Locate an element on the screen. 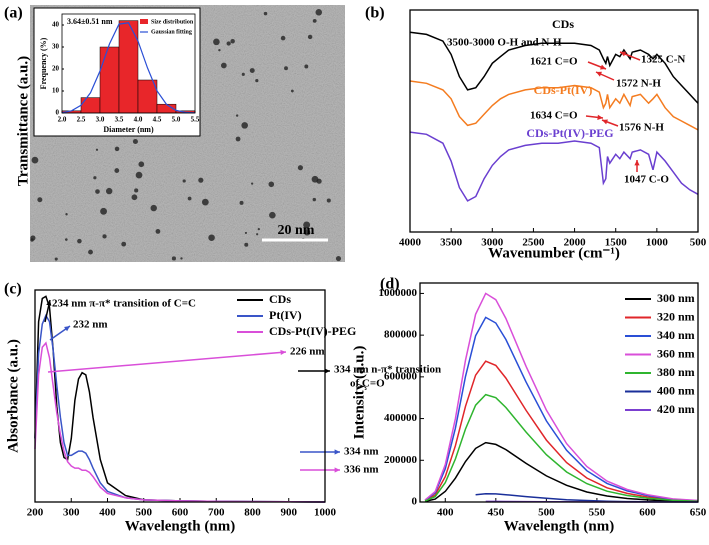 Image resolution: width=709 pixels, height=545 pixels. y-tick-label: 400000 is located at coordinates (401, 418).